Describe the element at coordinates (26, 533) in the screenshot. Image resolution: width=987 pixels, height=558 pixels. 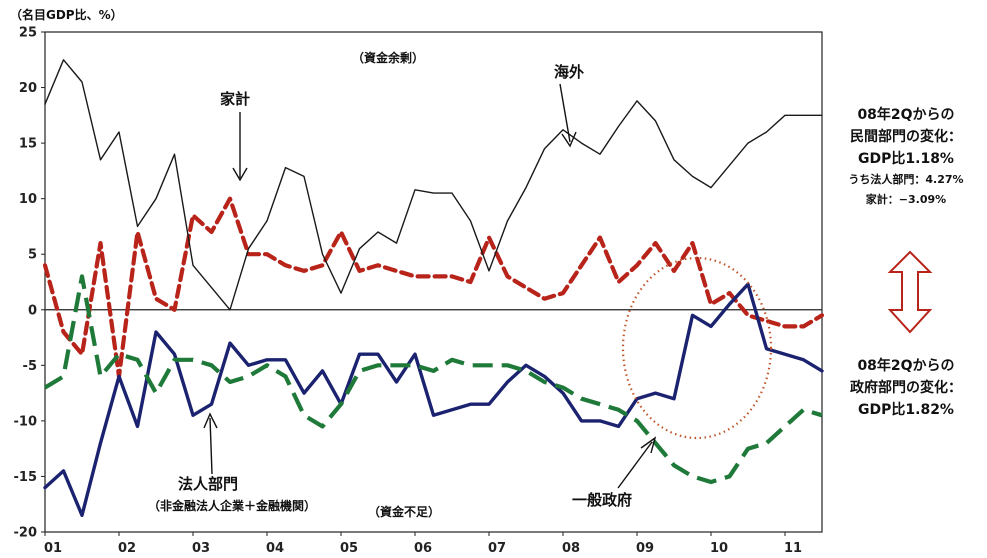
I see `y-tick-label: -20` at that location.